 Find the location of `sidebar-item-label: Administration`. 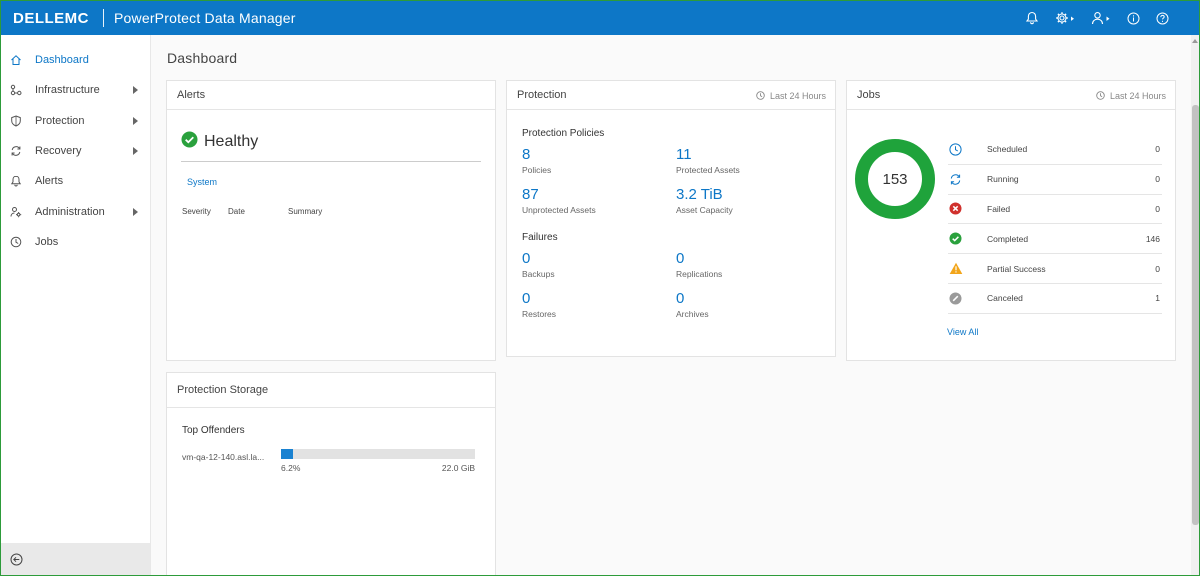

sidebar-item-label: Administration is located at coordinates (70, 211).